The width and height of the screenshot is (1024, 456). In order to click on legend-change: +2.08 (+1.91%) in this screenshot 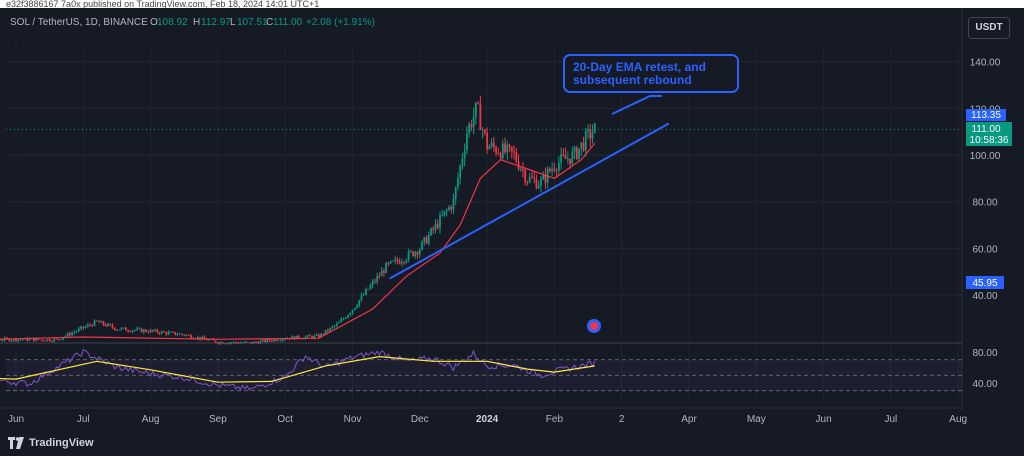, I will do `click(340, 22)`.